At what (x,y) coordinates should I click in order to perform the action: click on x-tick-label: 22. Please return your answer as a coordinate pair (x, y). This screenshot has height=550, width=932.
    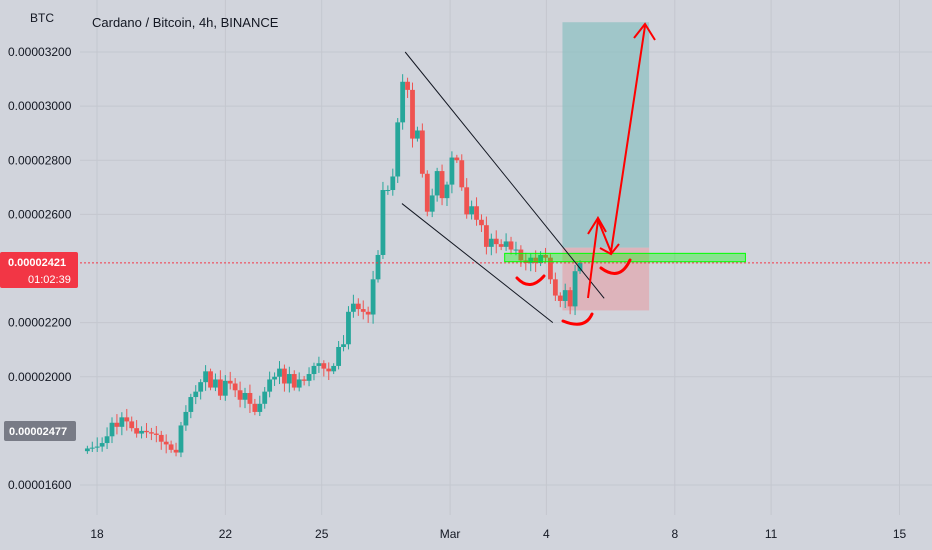
    Looking at the image, I should click on (226, 534).